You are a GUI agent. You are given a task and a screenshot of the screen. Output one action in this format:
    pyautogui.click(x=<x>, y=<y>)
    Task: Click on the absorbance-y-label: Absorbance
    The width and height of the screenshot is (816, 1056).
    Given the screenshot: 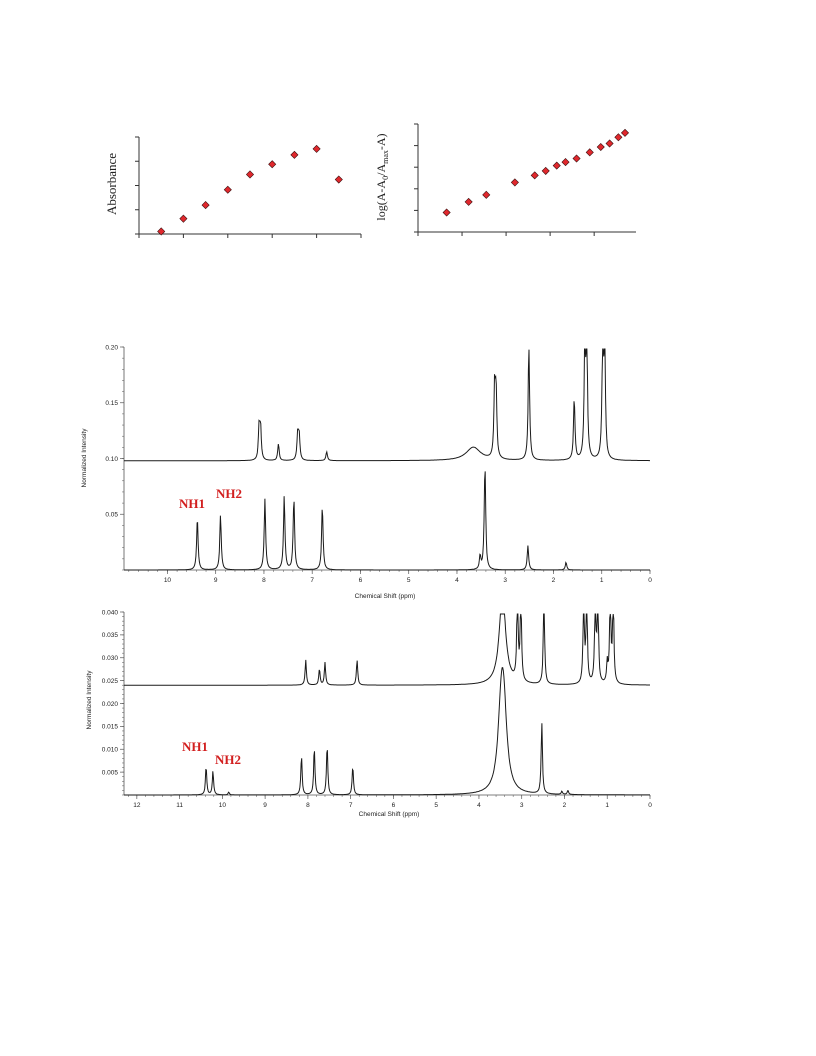 What is the action you would take?
    pyautogui.click(x=111, y=184)
    